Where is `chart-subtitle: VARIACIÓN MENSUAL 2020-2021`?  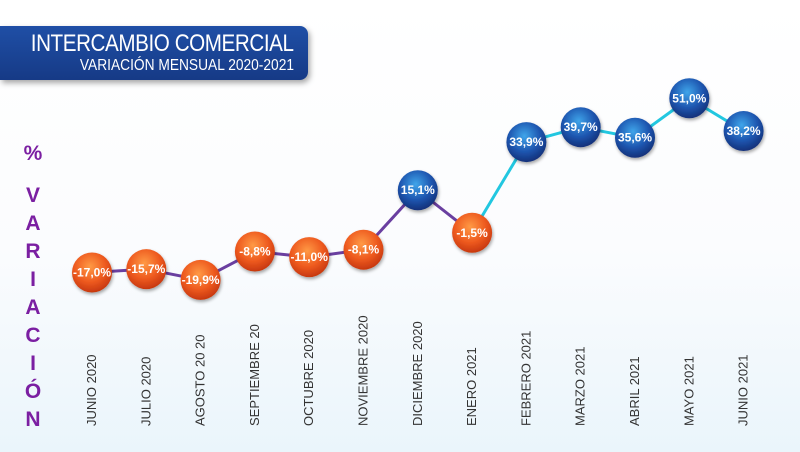
chart-subtitle: VARIACIÓN MENSUAL 2020-2021 is located at coordinates (186, 65).